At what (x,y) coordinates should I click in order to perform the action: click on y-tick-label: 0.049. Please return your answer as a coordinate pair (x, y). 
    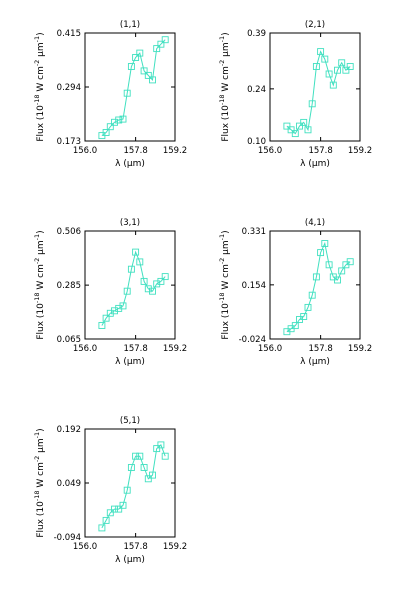
    Looking at the image, I should click on (69, 484).